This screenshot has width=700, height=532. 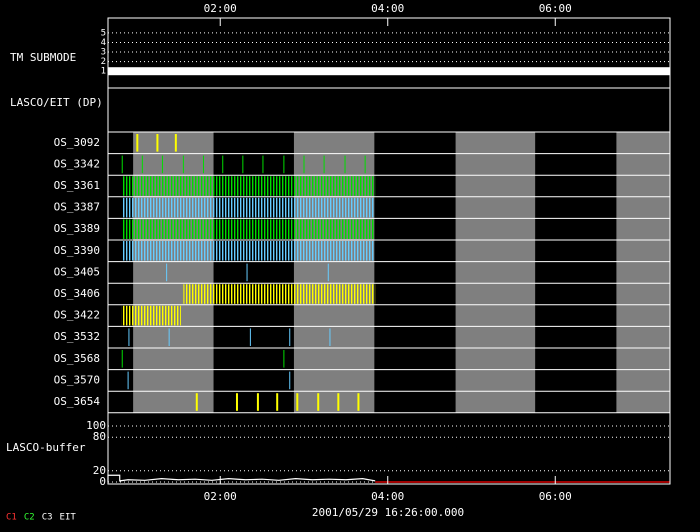 What do you see at coordinates (77, 358) in the screenshot?
I see `row-label: OS_3568` at bounding box center [77, 358].